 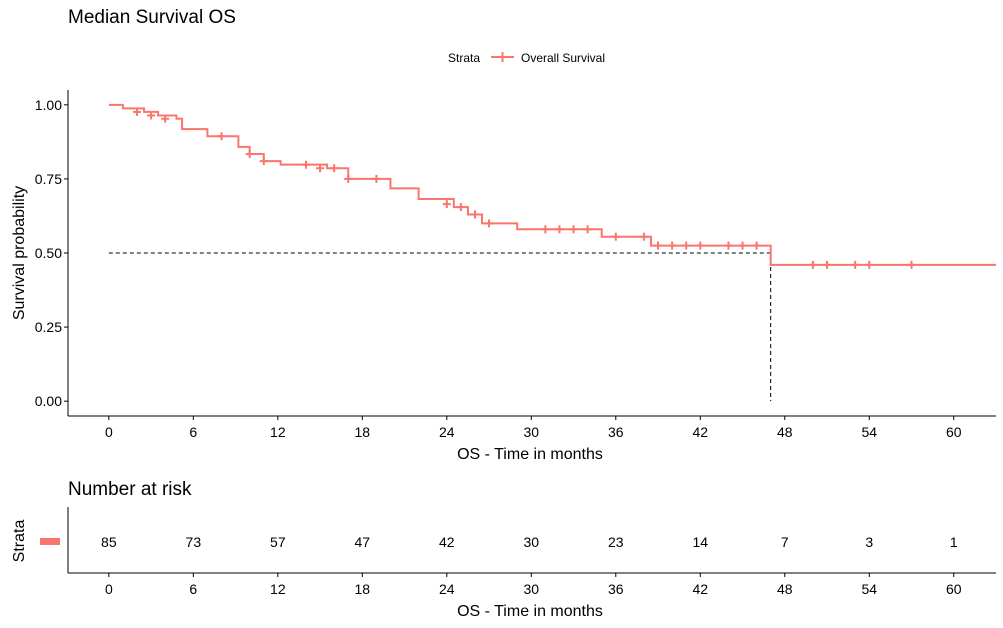 I want to click on x-axis-label: OS - Time in months, so click(x=530, y=454).